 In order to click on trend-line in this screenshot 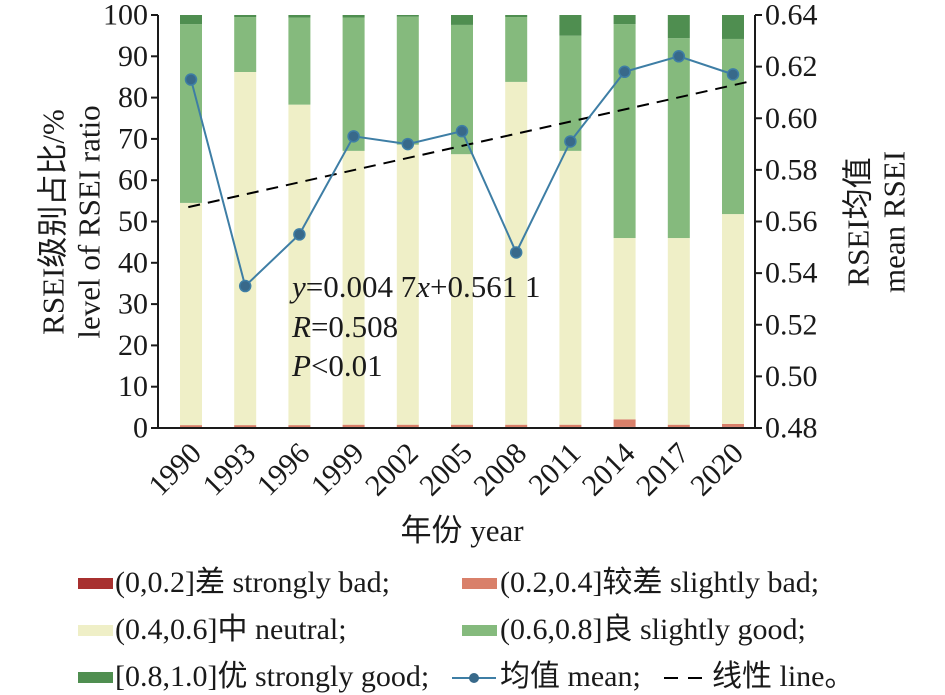, I will do `click(470, 144)`.